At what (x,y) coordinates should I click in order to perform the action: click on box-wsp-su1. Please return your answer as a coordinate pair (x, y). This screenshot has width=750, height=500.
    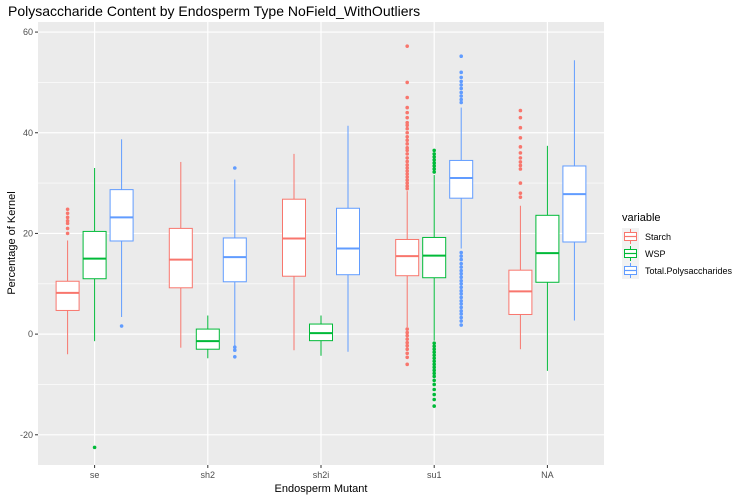
    Looking at the image, I should click on (434, 278).